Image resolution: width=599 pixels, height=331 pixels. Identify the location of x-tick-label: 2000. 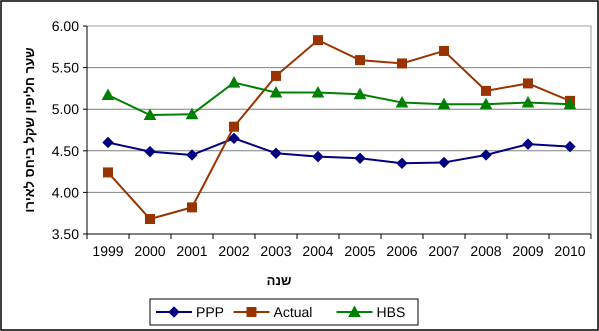
(150, 251).